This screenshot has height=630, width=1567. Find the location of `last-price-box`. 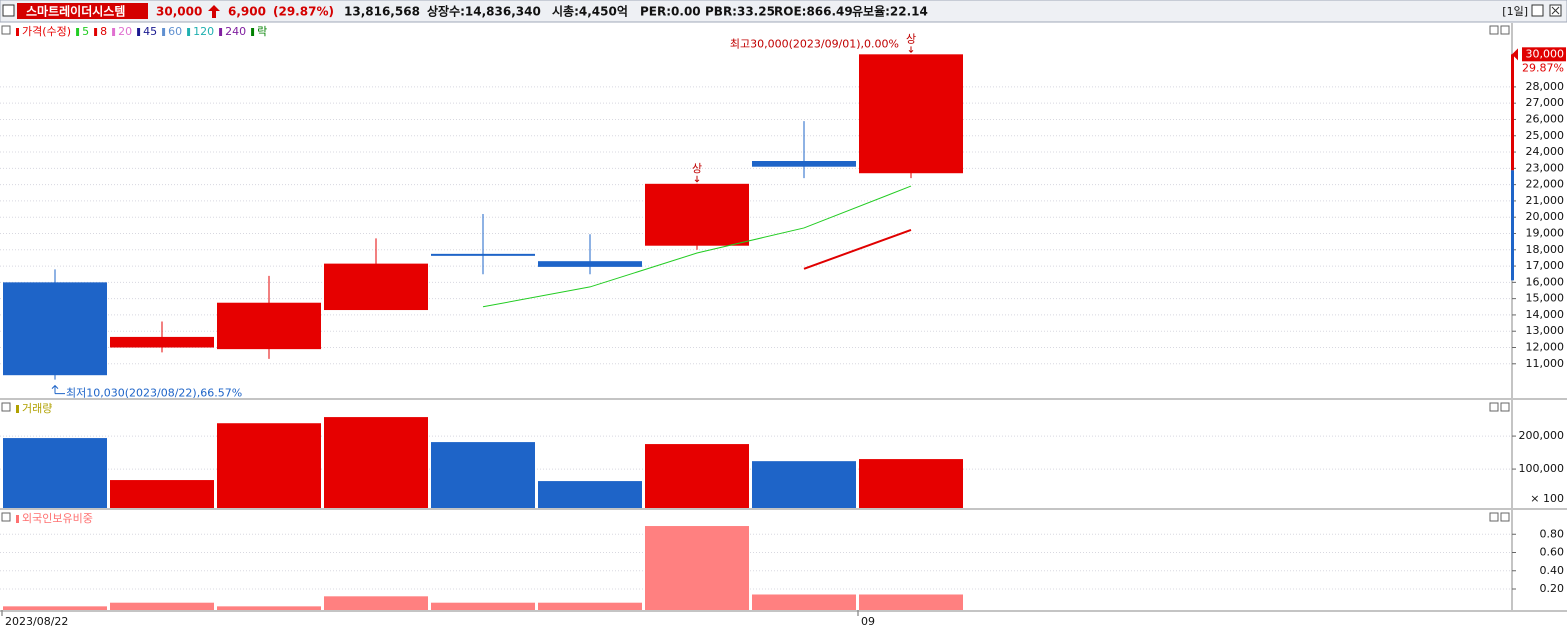

last-price-box is located at coordinates (1544, 54).